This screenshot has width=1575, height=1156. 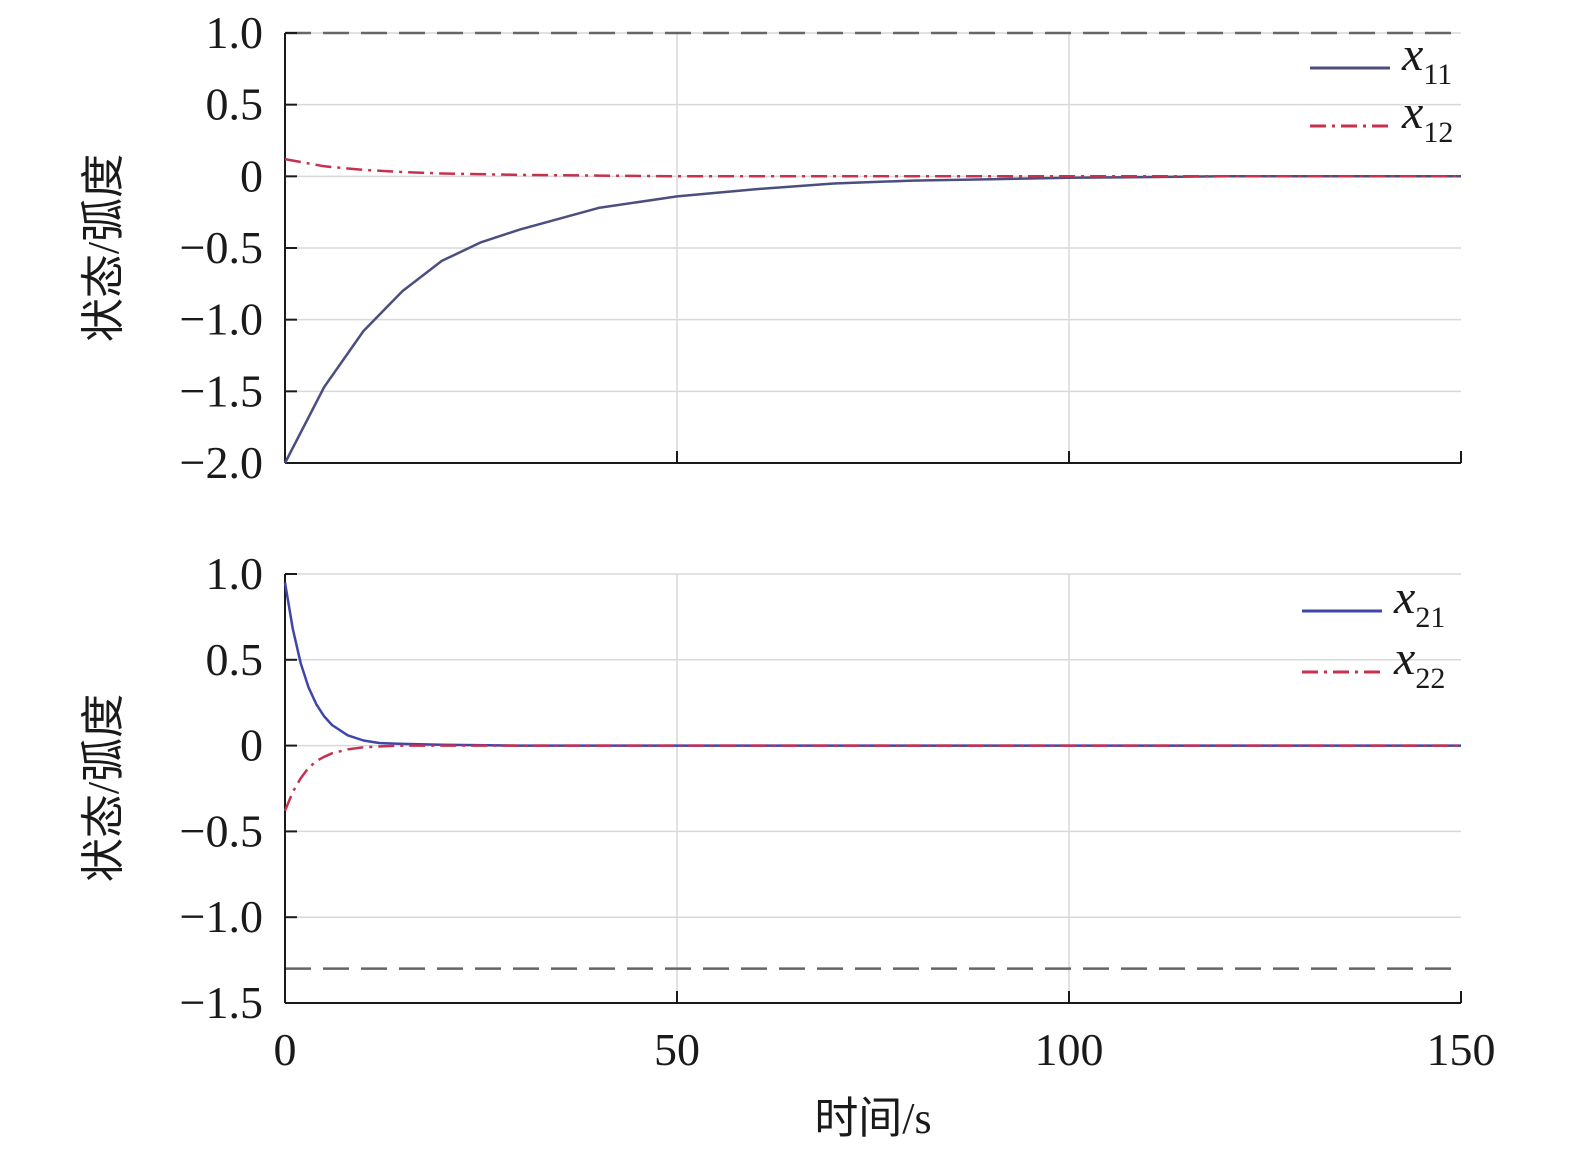 What do you see at coordinates (285, 1049) in the screenshot?
I see `x-tick-label: 0` at bounding box center [285, 1049].